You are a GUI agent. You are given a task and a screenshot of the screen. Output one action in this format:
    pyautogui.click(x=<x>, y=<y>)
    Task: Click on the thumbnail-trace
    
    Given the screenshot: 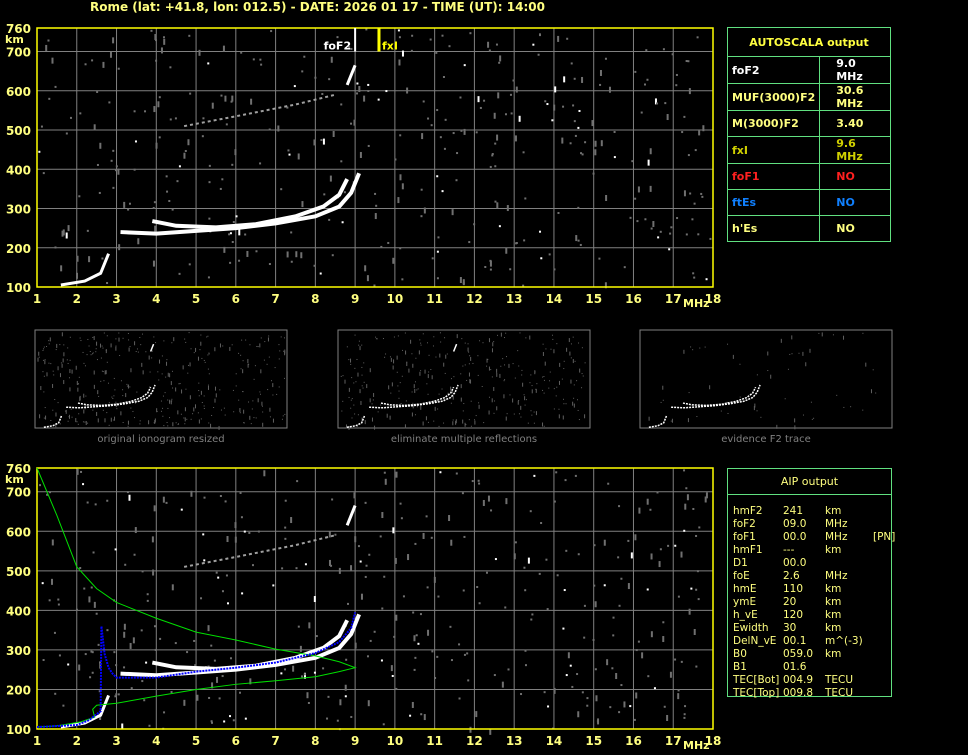 What is the action you would take?
    pyautogui.click(x=716, y=396)
    